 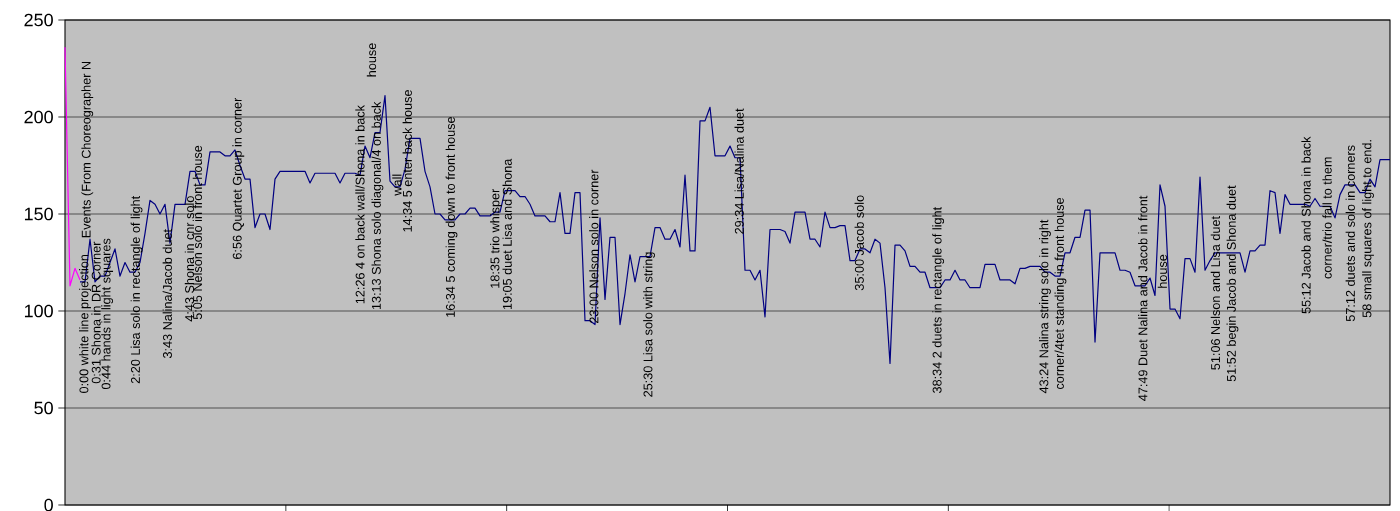 I want to click on annotation: 47:49 Duet Nalina and Jacob in front, so click(x=1143, y=298).